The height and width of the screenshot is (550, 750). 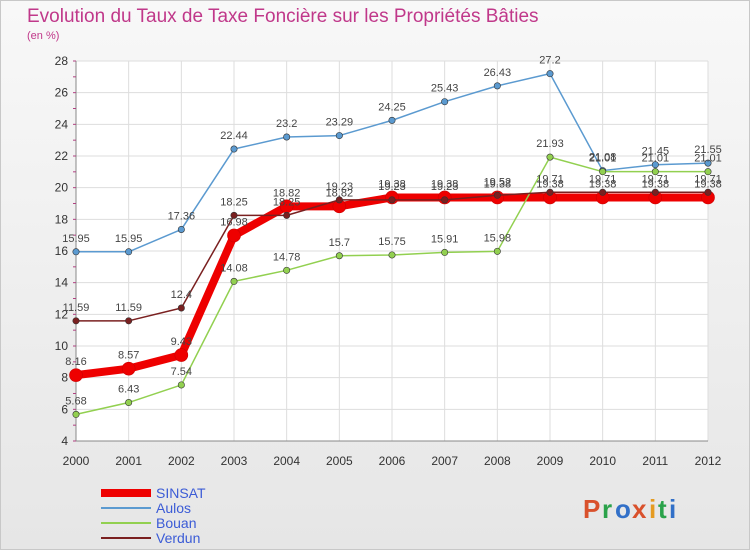 What do you see at coordinates (181, 461) in the screenshot?
I see `x-tick-label: 2002` at bounding box center [181, 461].